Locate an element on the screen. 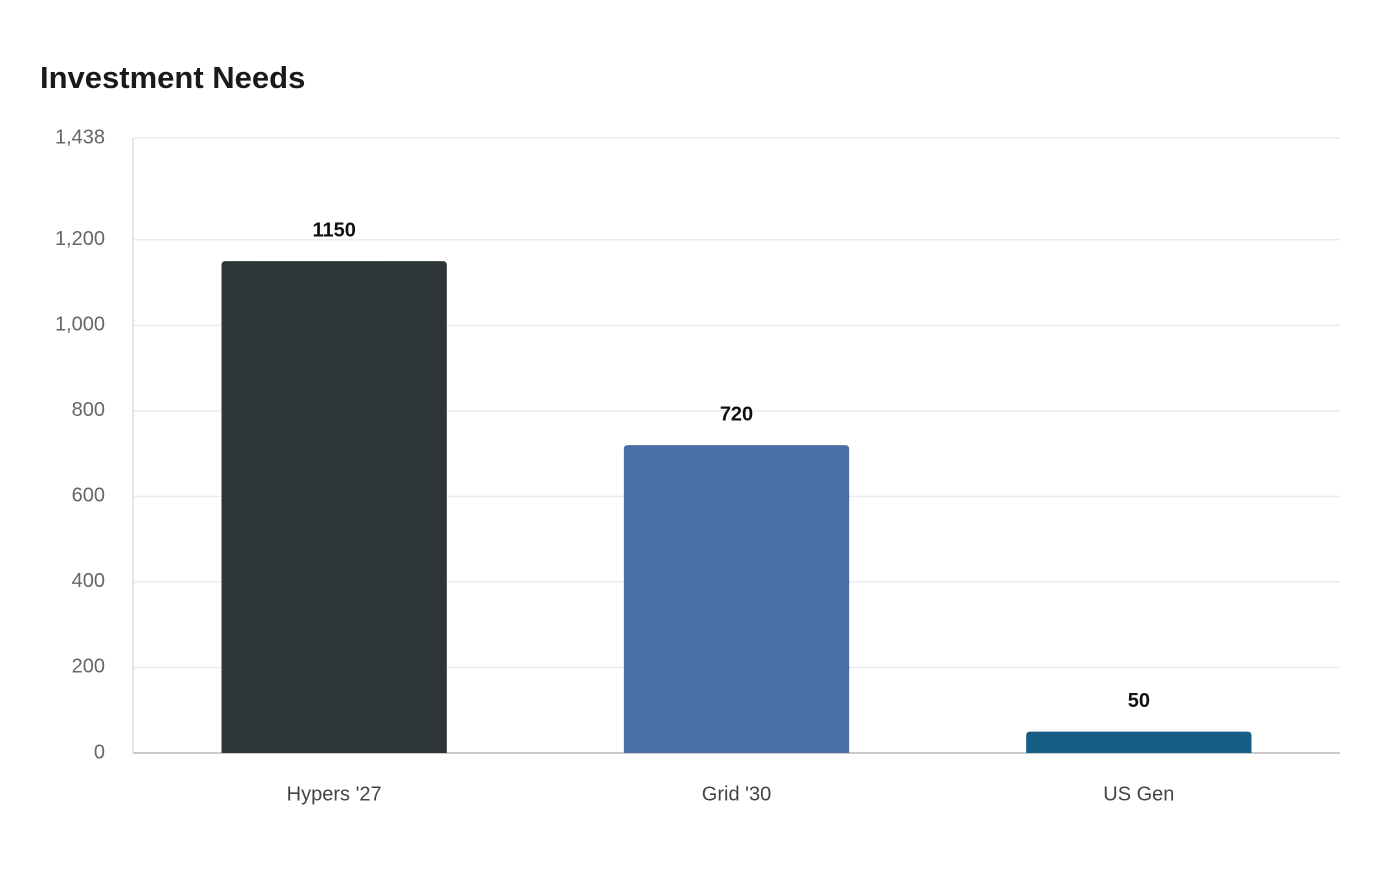  data-label: 720 is located at coordinates (736, 414).